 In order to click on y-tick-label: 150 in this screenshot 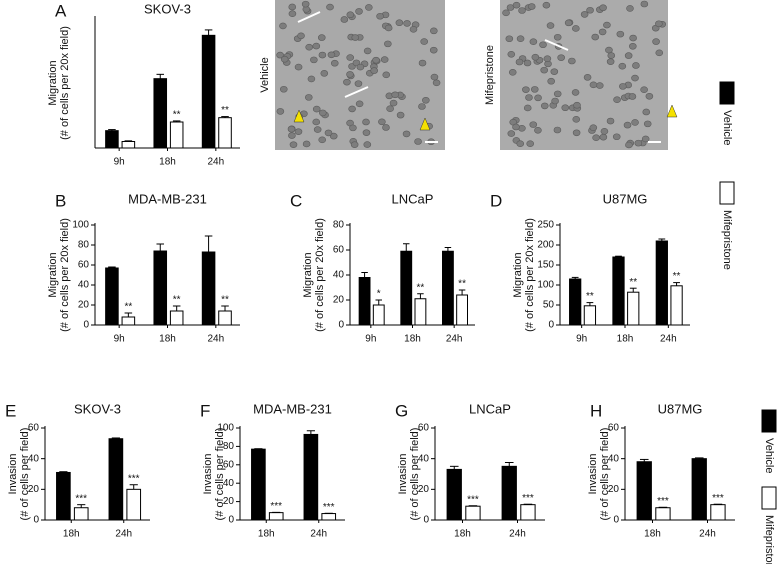, I will do `click(545, 265)`.